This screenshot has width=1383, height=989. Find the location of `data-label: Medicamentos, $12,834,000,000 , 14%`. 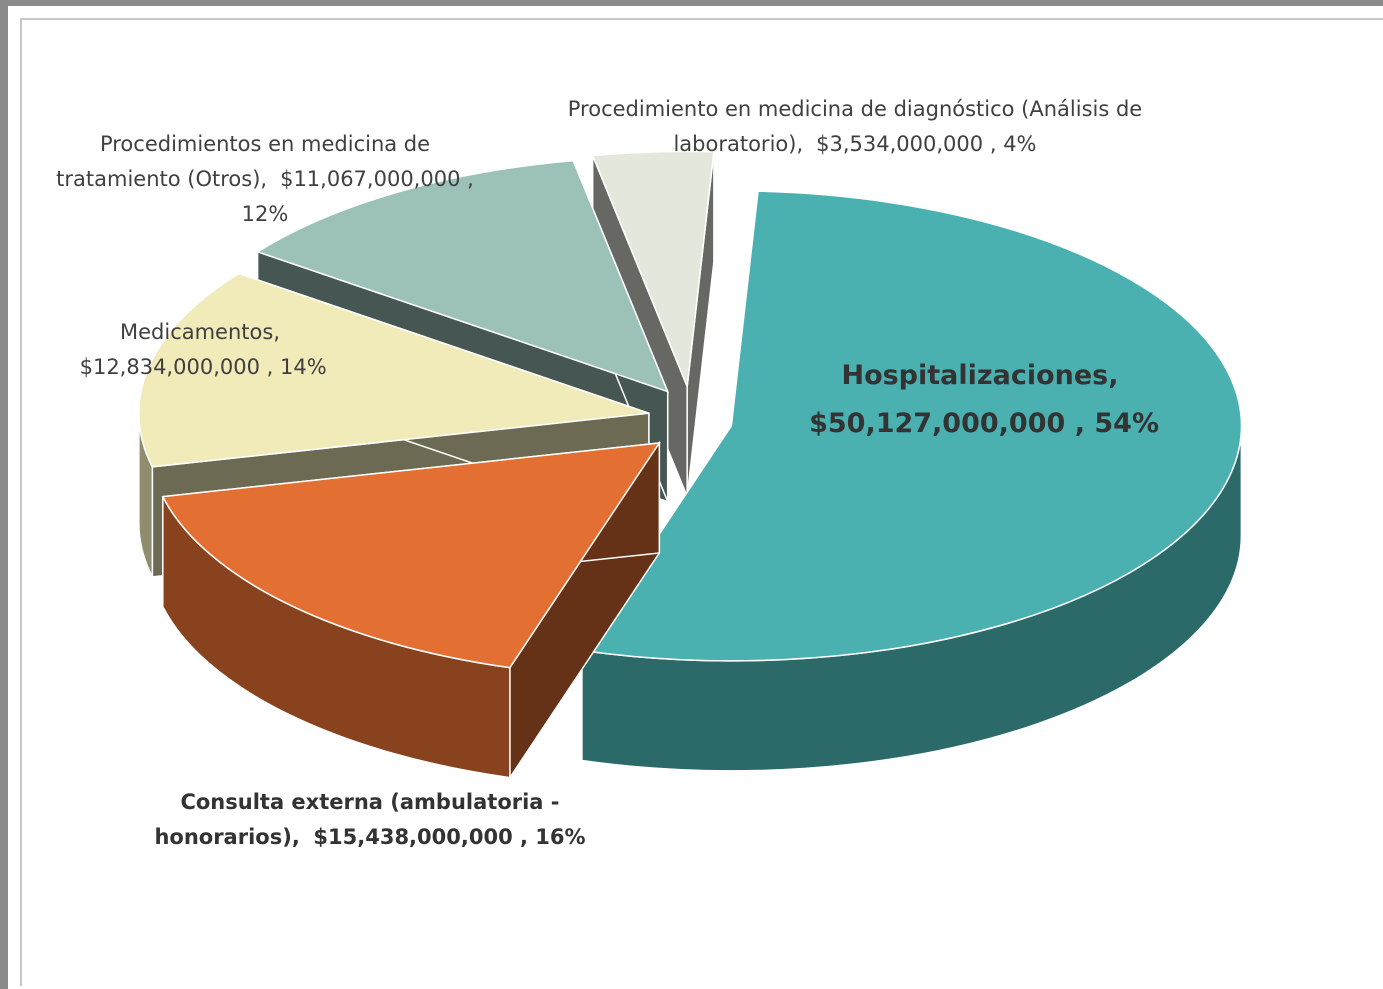

data-label: Medicamentos, $12,834,000,000 , 14% is located at coordinates (200, 350).